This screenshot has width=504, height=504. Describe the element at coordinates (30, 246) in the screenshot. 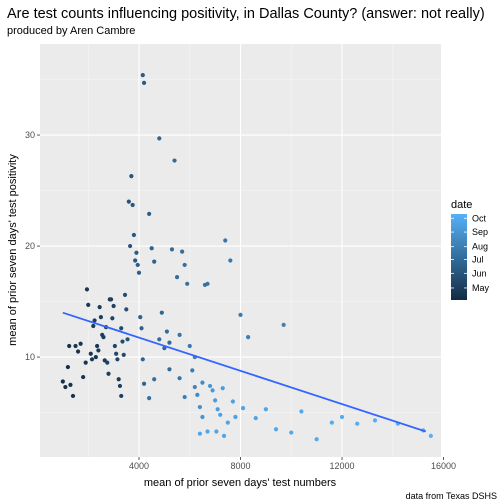

I see `y-tick-label: 20` at that location.